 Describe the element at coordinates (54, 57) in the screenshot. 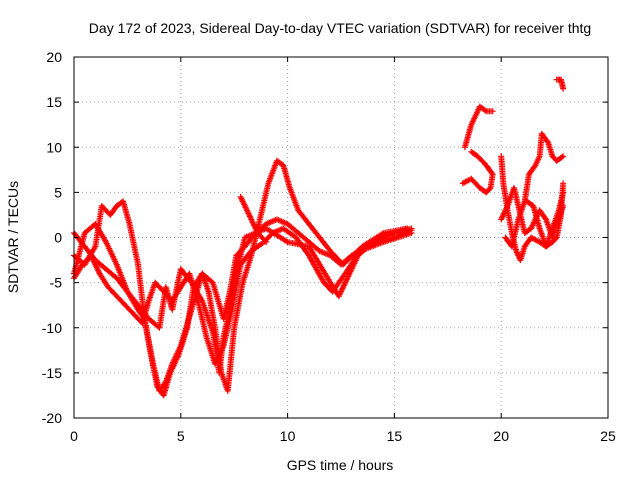

I see `y-tick-label: 20` at that location.